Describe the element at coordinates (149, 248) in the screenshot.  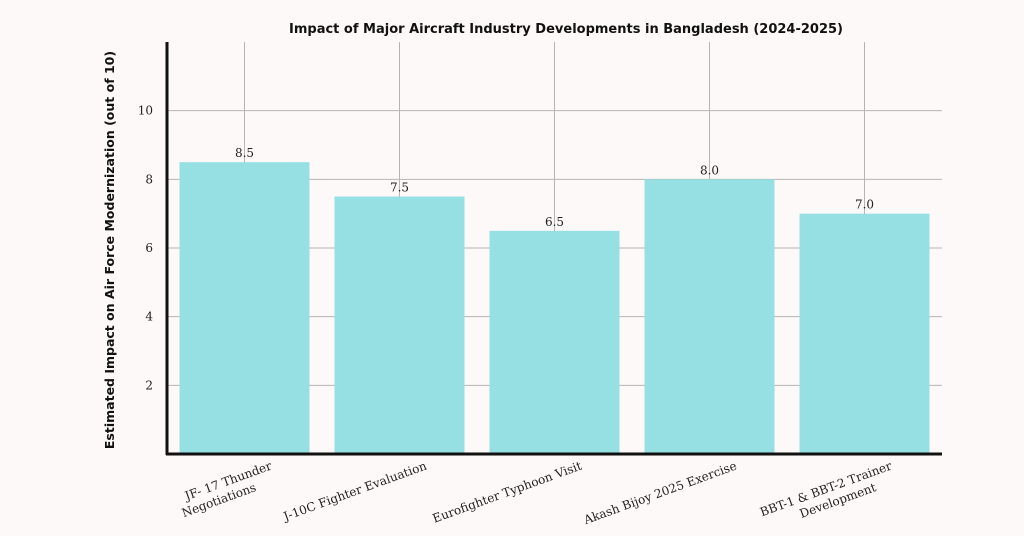
I see `y-tick-label: 6` at that location.